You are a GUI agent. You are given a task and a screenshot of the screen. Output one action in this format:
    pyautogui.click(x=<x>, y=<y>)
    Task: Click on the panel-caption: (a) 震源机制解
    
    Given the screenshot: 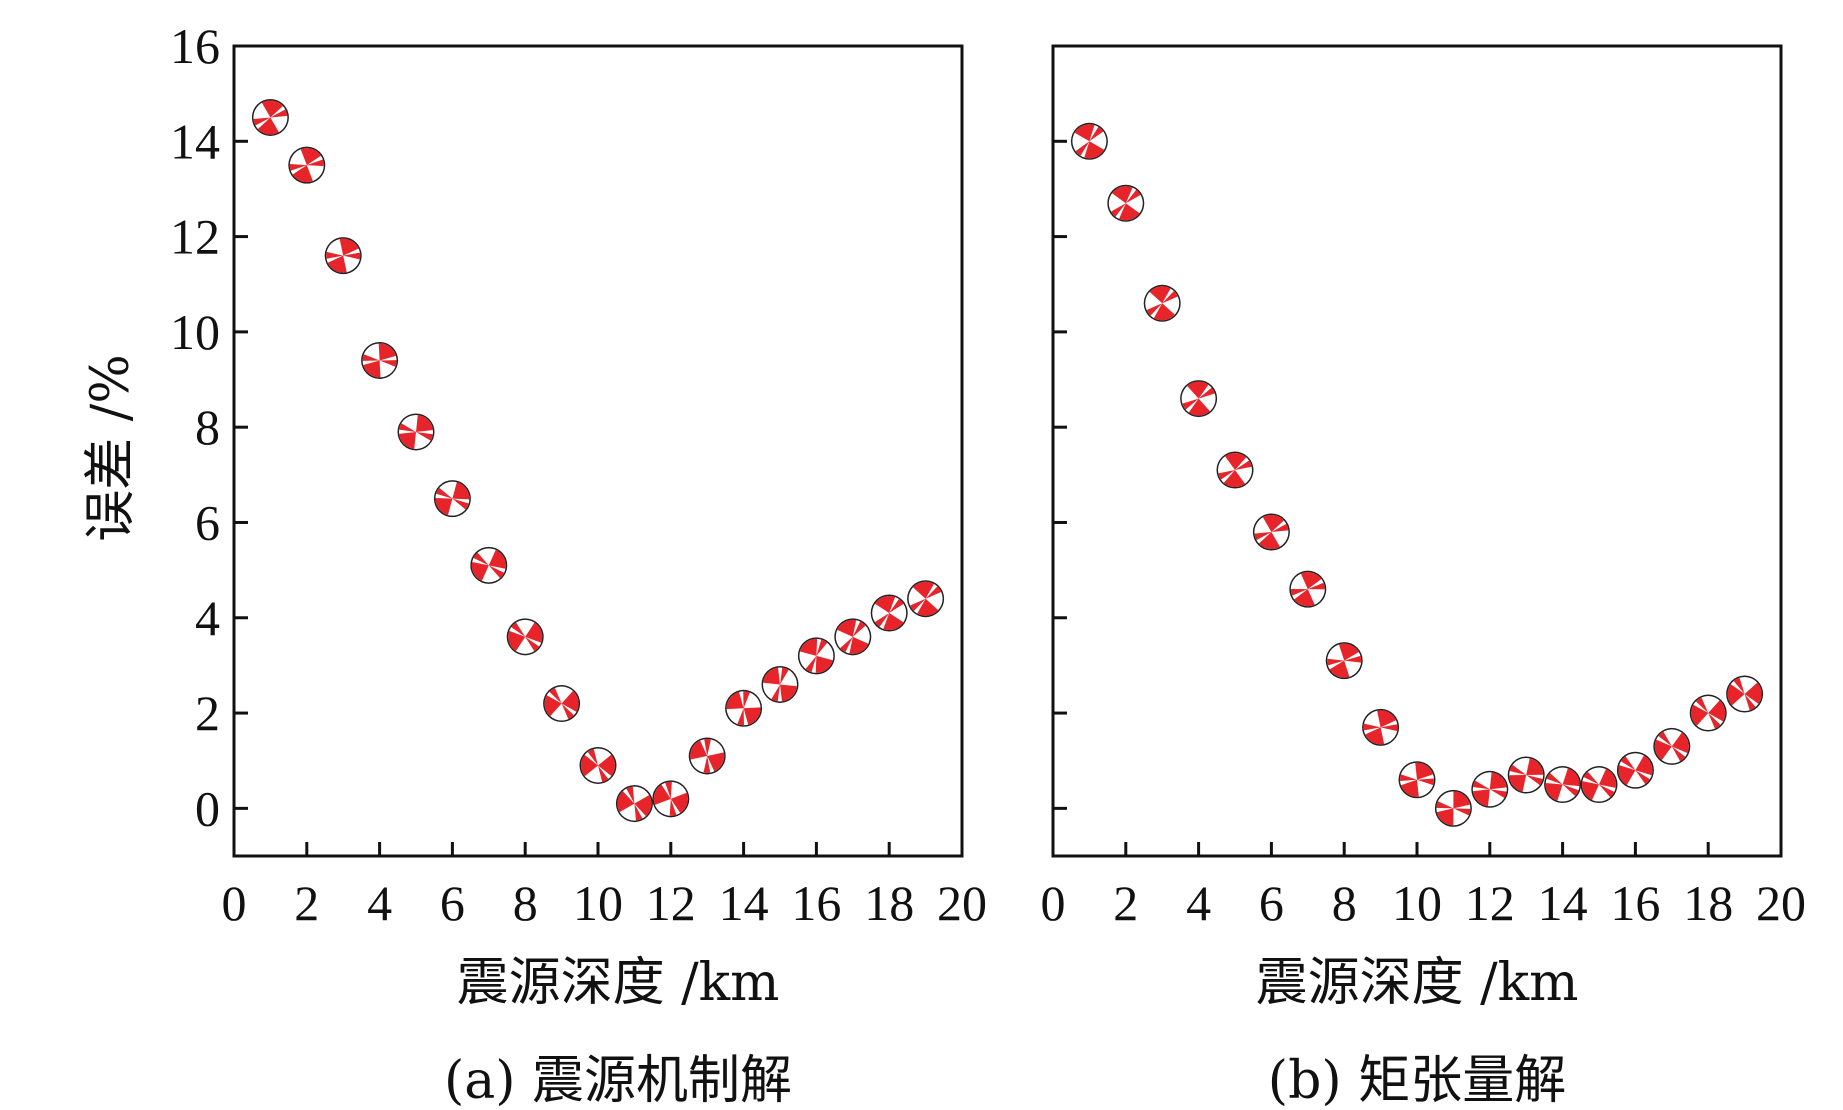 What is the action you would take?
    pyautogui.click(x=618, y=1080)
    